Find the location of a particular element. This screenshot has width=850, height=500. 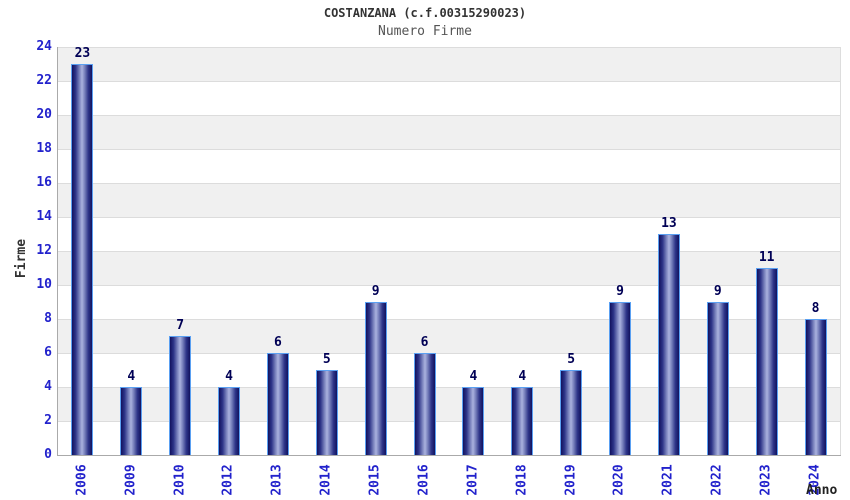

y-axis-line is located at coordinates (57, 251).